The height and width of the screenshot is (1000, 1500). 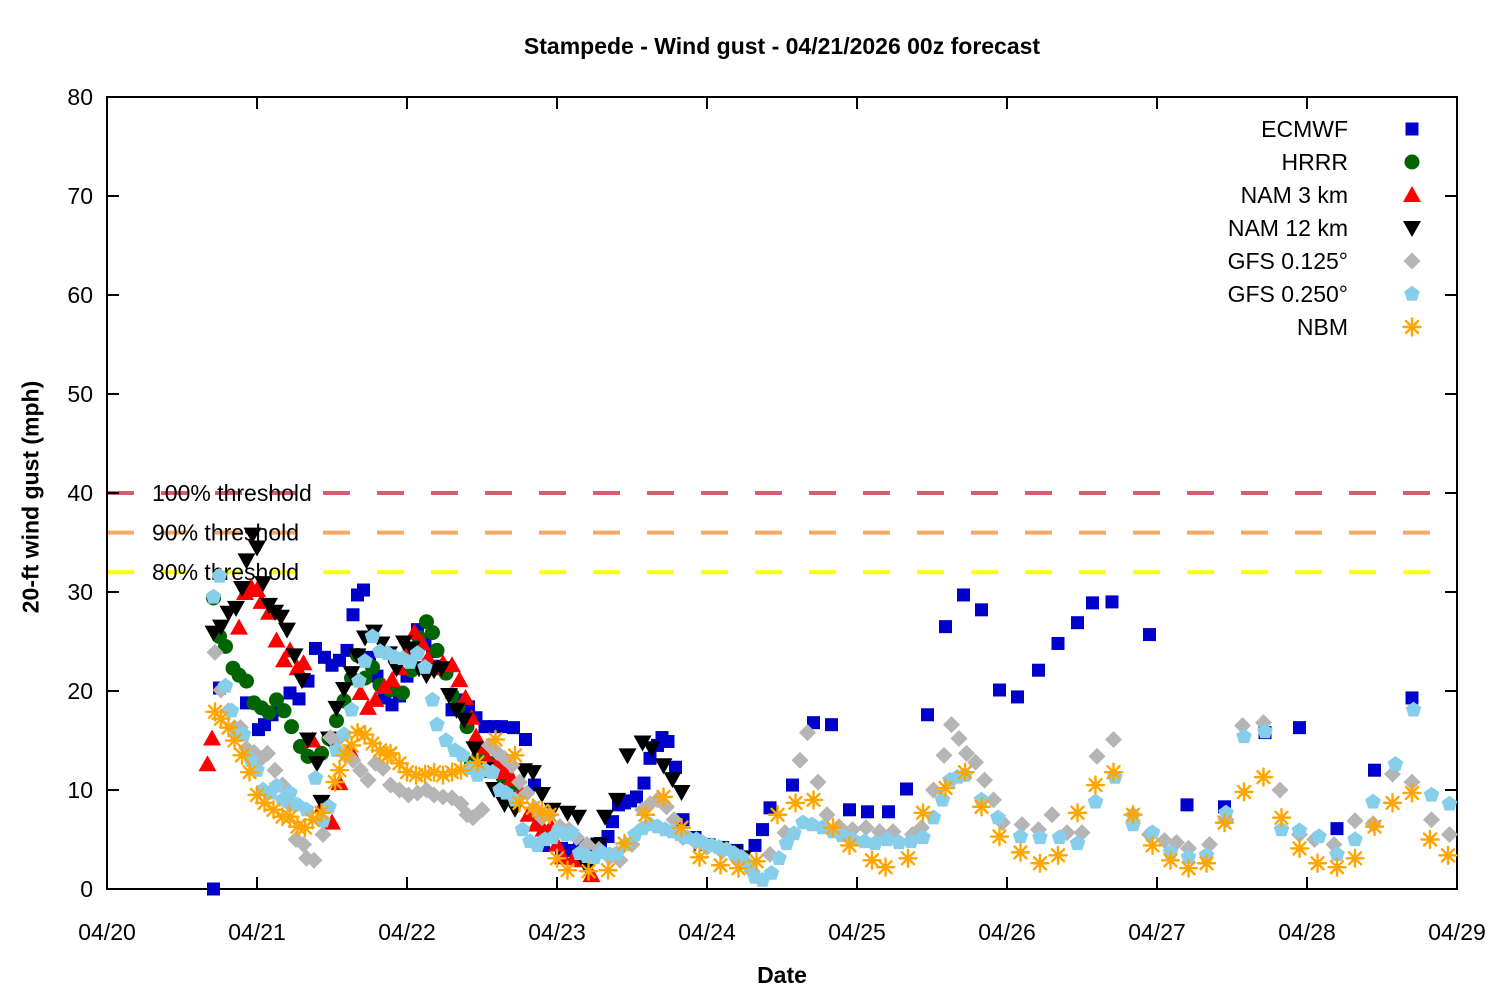 I want to click on y-tick-label: 80, so click(x=80, y=97).